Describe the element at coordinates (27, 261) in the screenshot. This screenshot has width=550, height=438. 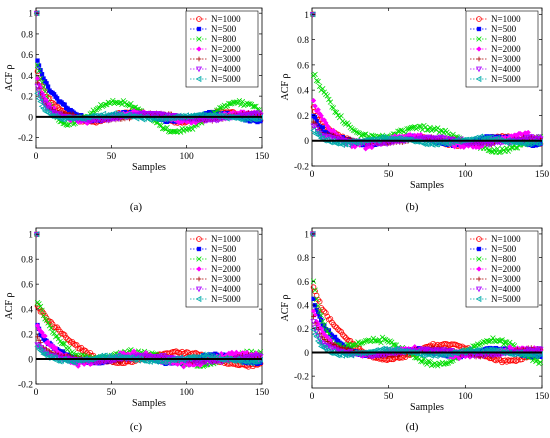
I see `y-tick-label: 0.8` at that location.